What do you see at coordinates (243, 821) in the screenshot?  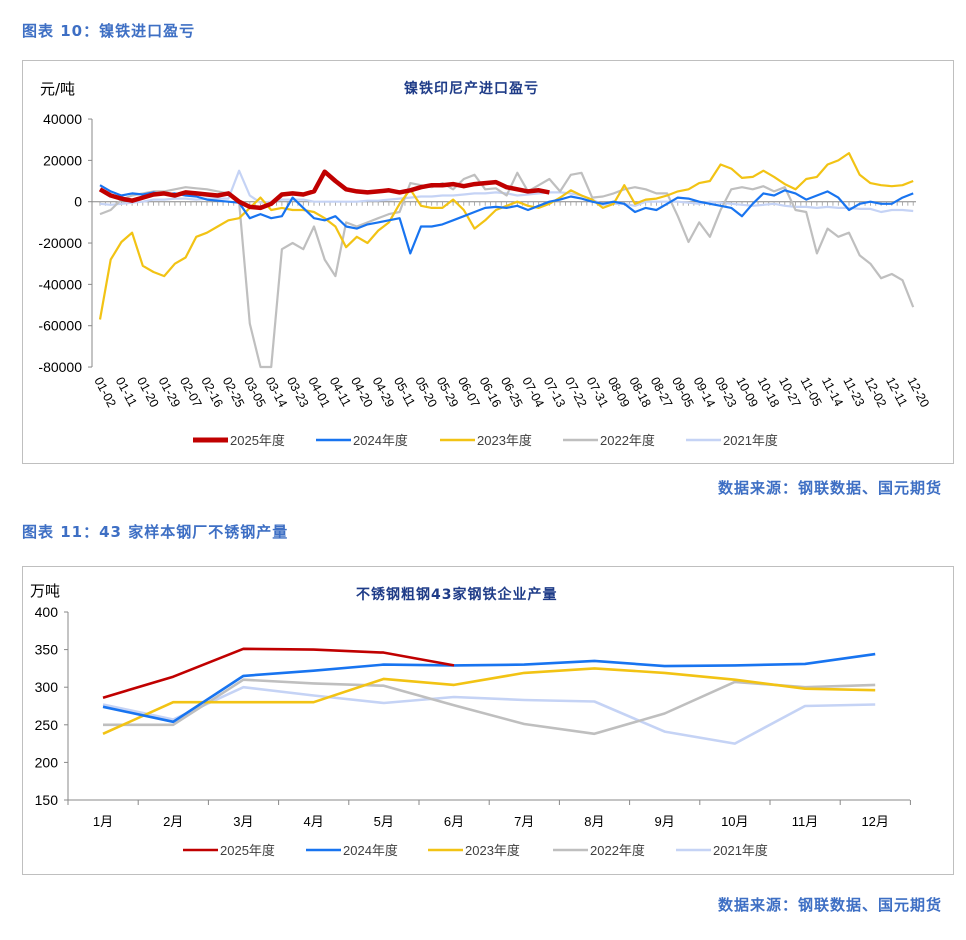 I see `chart-2-x-tick-label: 3月` at bounding box center [243, 821].